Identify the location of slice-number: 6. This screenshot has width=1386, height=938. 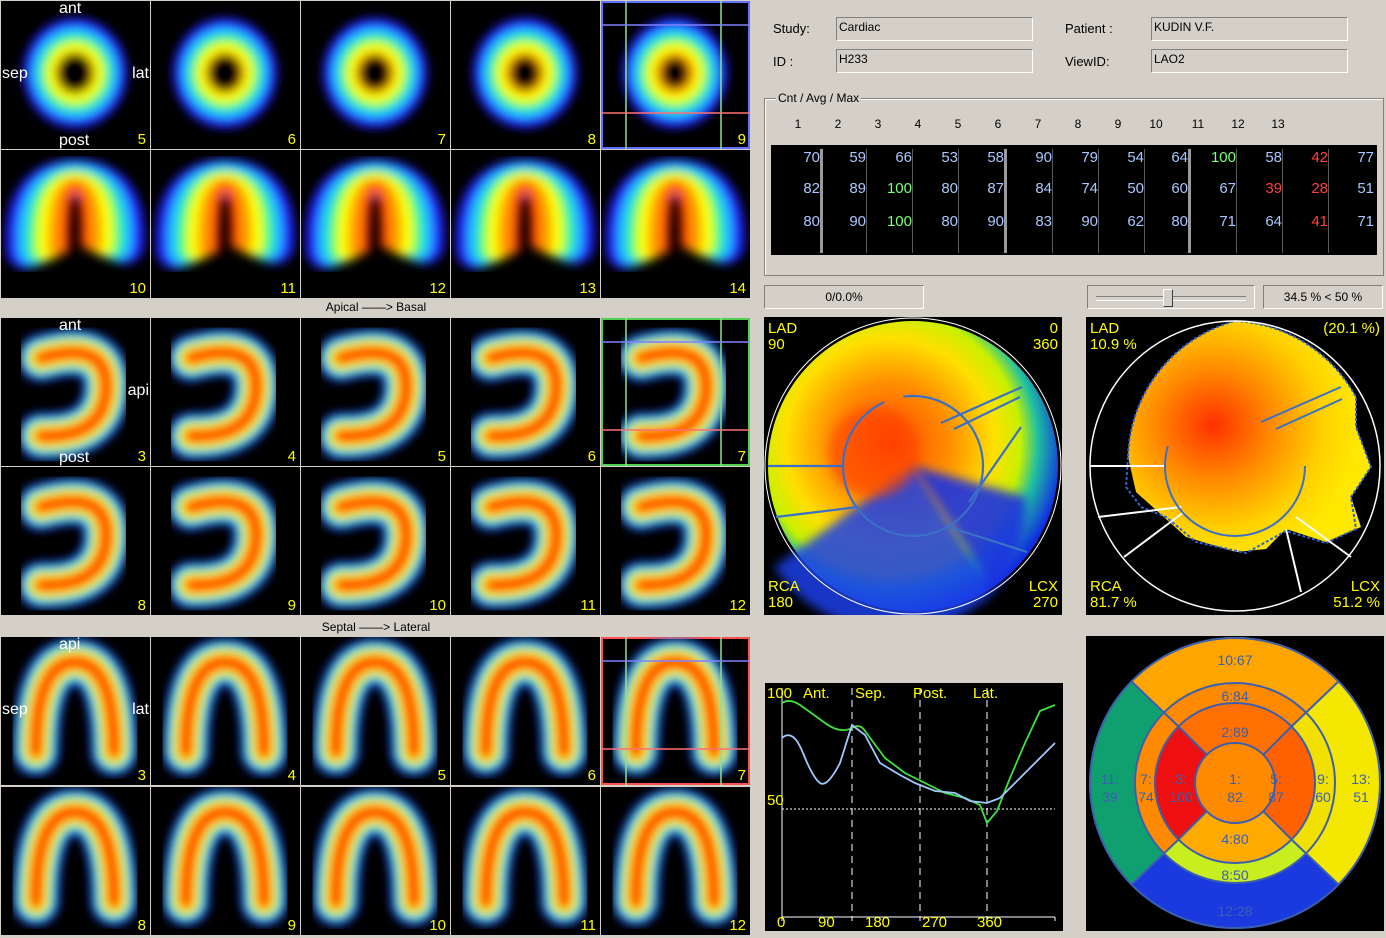
(591, 456).